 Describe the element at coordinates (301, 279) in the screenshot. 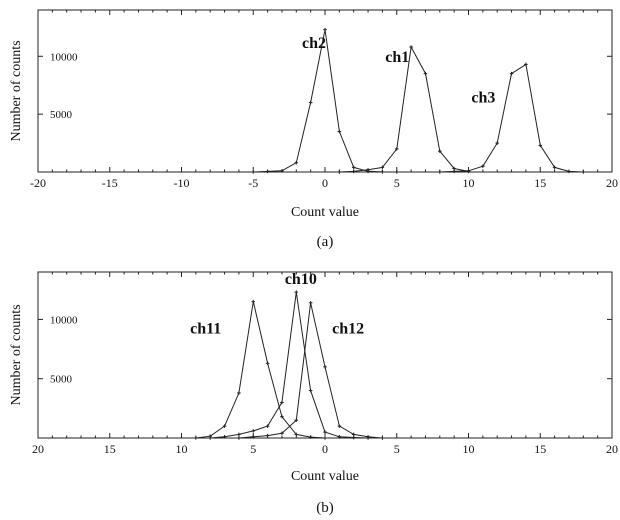

I see `series-annotation-ch10: ch10` at that location.